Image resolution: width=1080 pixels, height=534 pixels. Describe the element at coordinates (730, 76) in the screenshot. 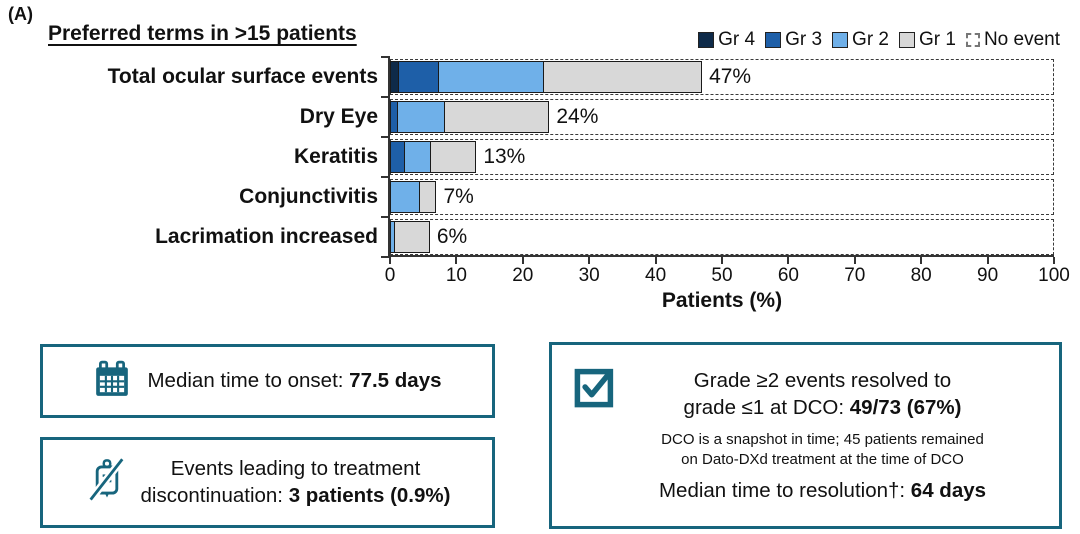

I see `bar-value-label: 47%` at that location.